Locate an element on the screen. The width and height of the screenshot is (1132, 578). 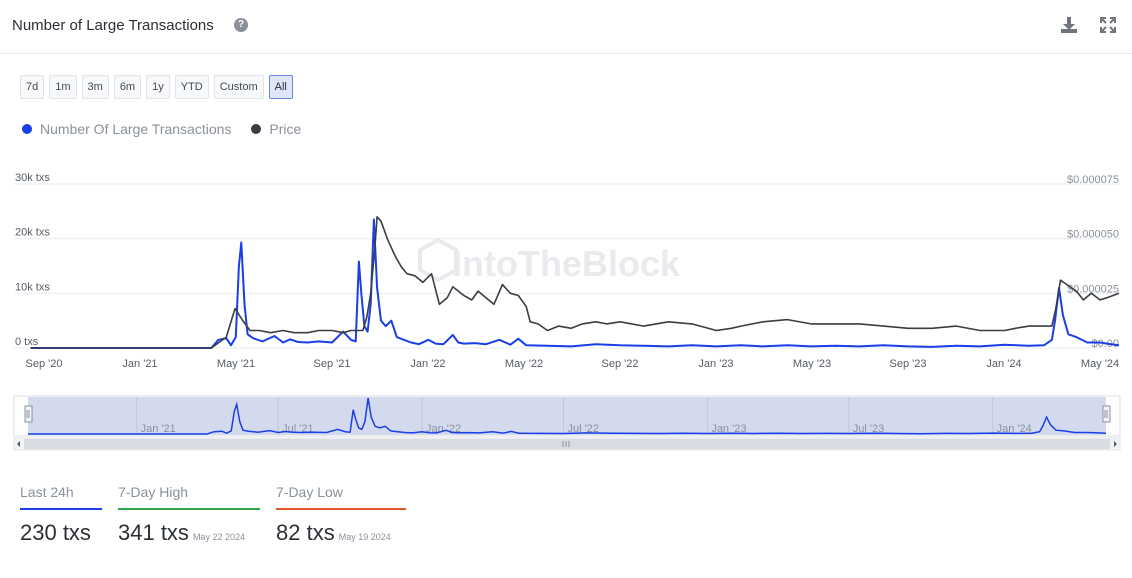
stat-7day-high: 7-Day High 341 txs May 22 2024 is located at coordinates (189, 515).